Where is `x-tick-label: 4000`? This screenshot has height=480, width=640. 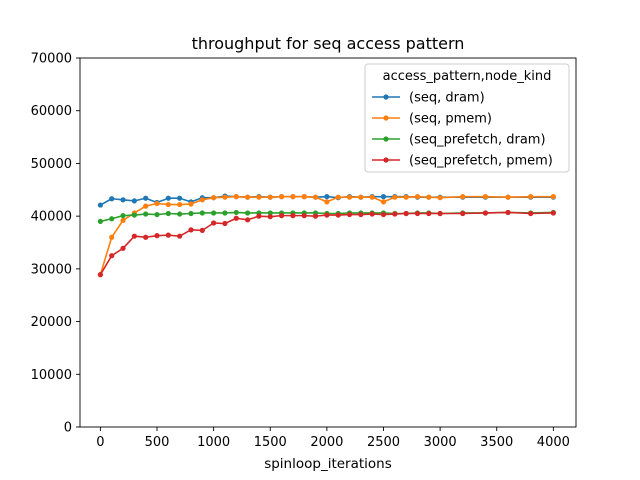 x-tick-label: 4000 is located at coordinates (553, 442).